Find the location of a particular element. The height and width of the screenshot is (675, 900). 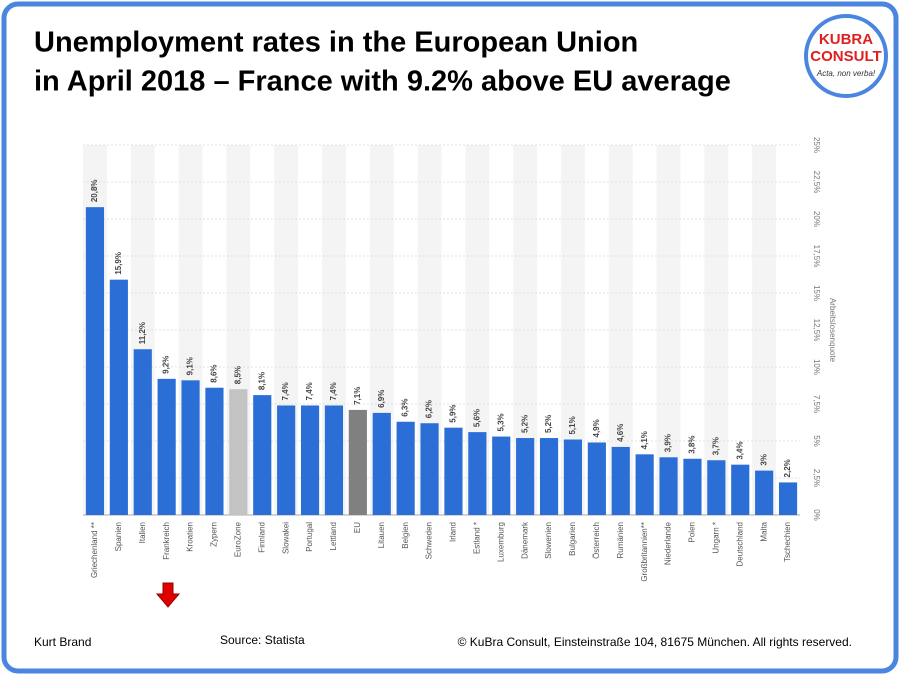

logo: KUBRA CONSULT Acta, non verba! is located at coordinates (846, 56).